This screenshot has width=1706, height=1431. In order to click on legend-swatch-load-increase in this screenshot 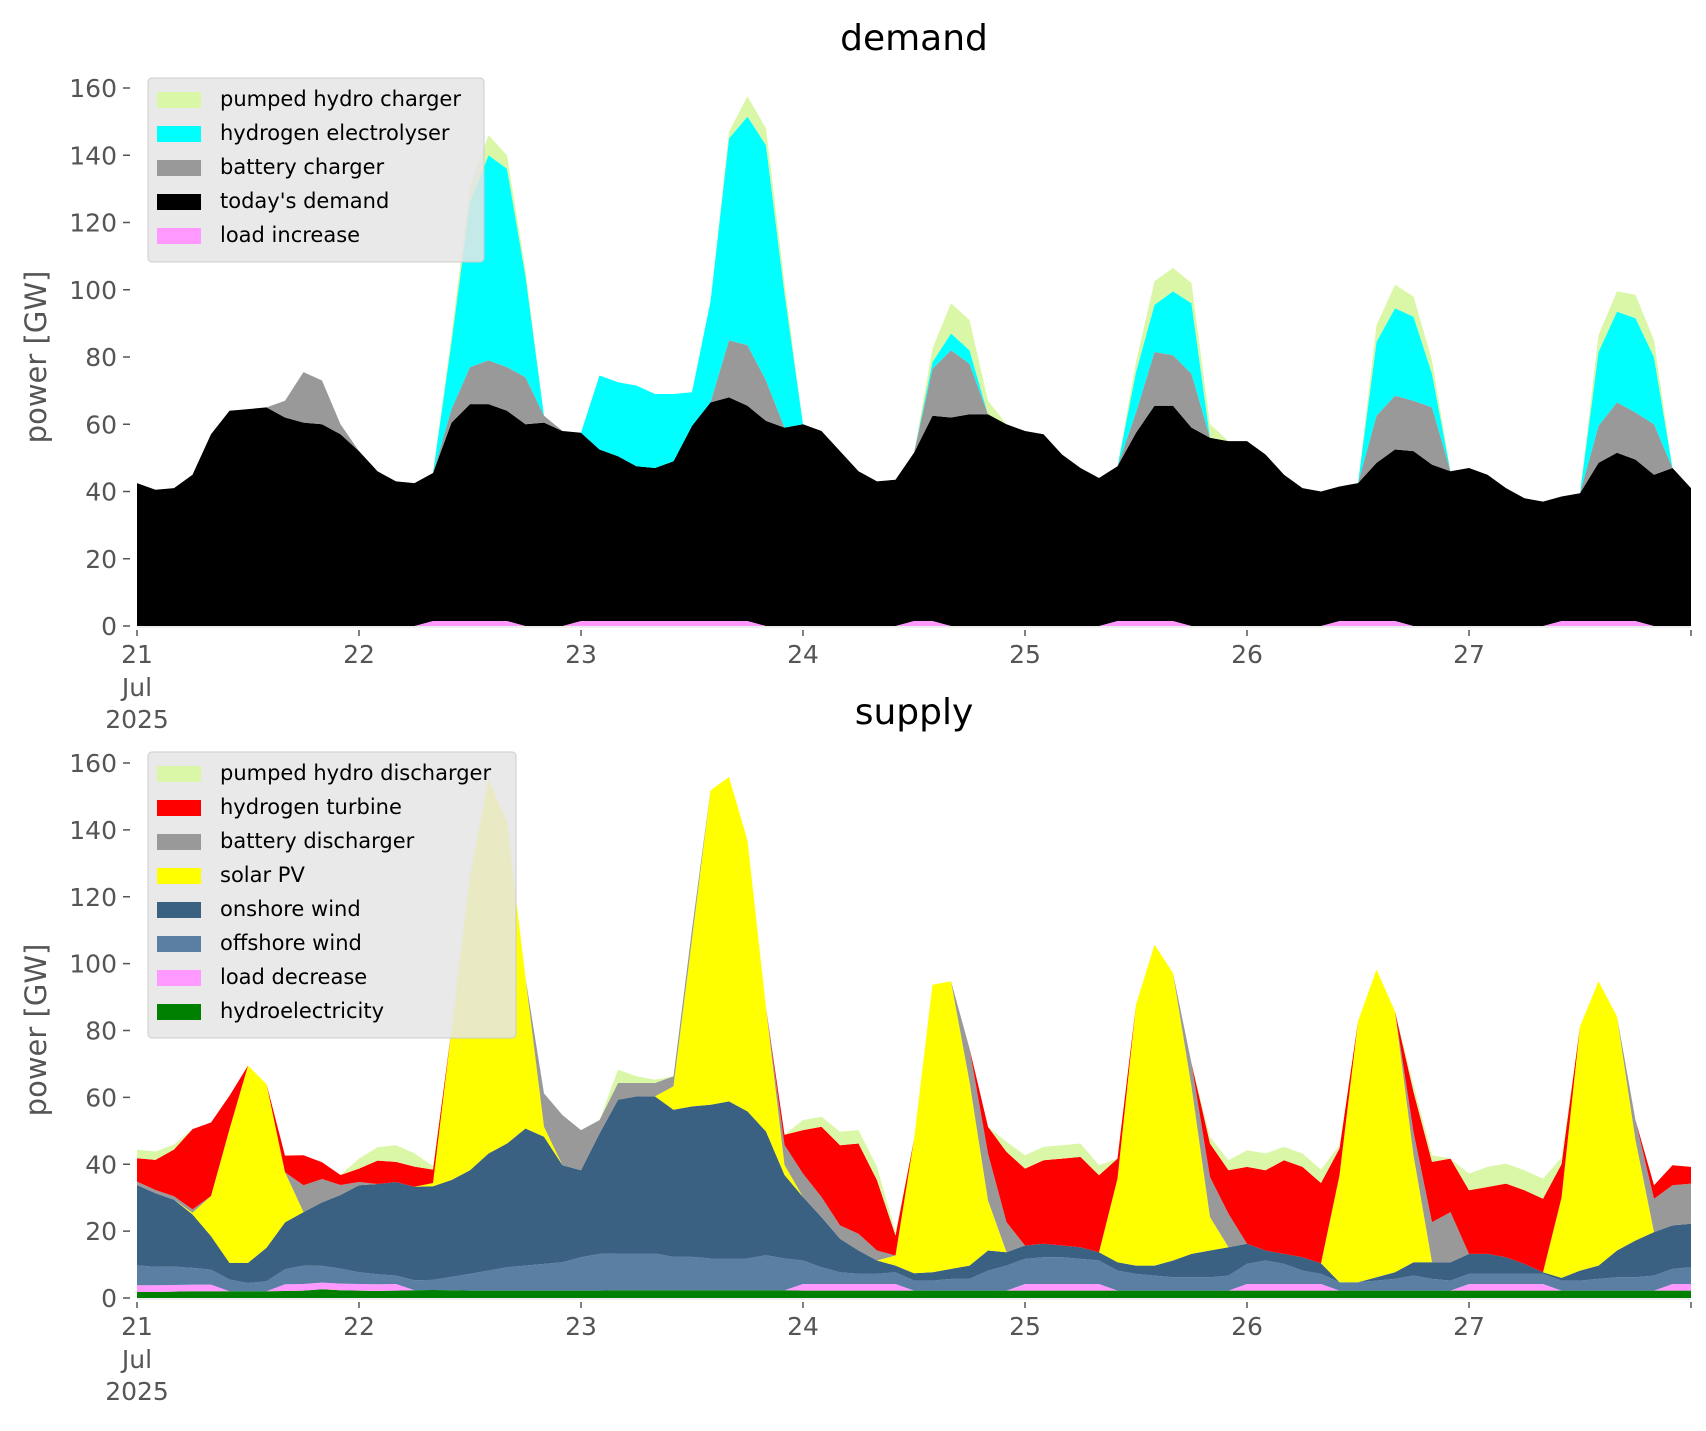, I will do `click(179, 236)`.